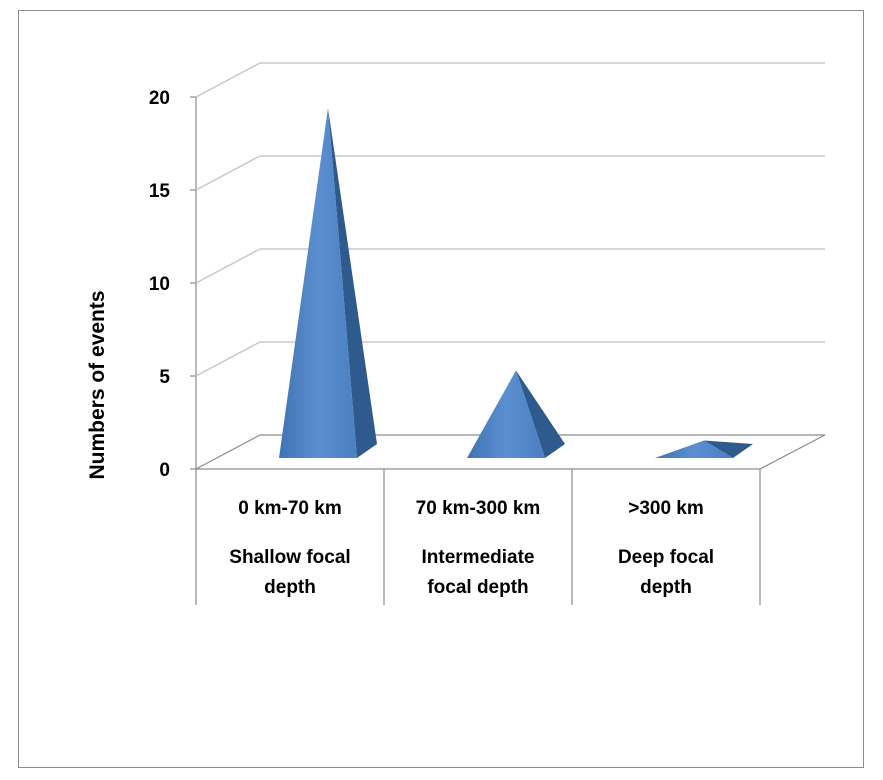  Describe the element at coordinates (666, 508) in the screenshot. I see `category-label: >300 km` at that location.